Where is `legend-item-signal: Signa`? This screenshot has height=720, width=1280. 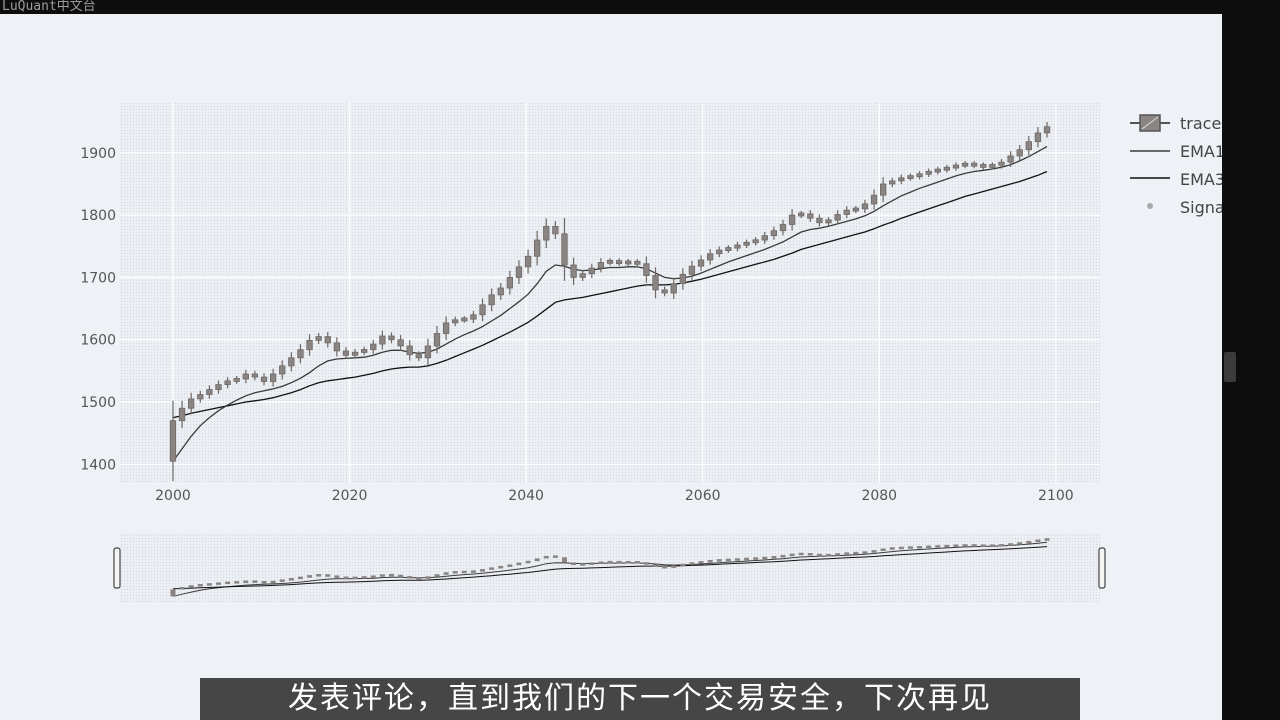 legend-item-signal: Signa is located at coordinates (1184, 207).